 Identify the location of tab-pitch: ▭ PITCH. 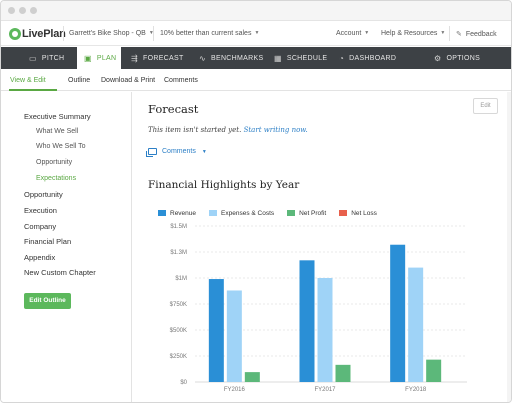
(40, 58).